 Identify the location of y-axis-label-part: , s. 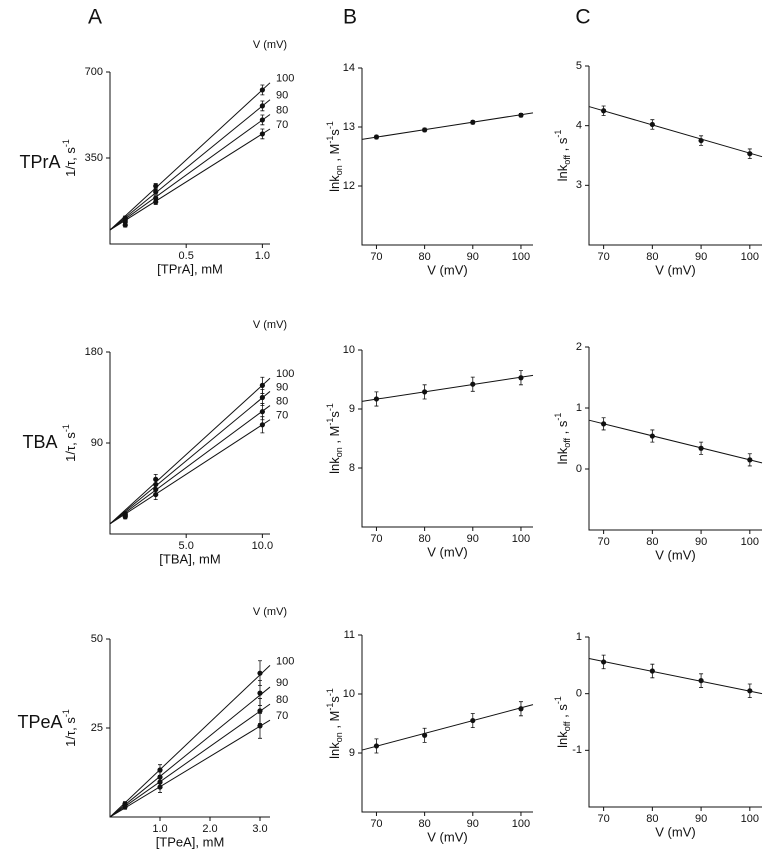
(562, 713).